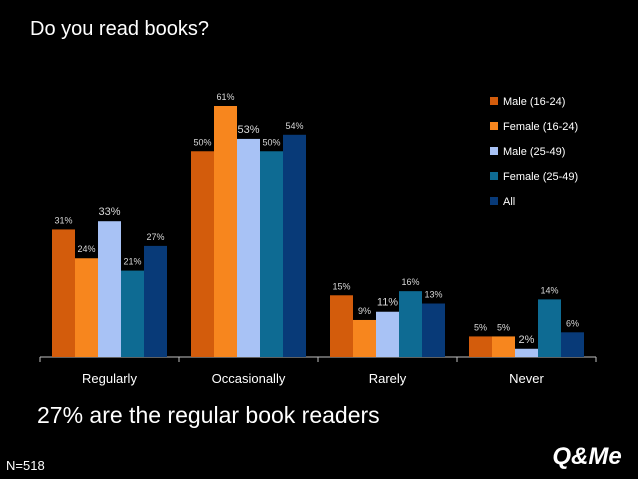 This screenshot has height=479, width=638. What do you see at coordinates (540, 177) in the screenshot?
I see `legend-label: Female (25-49)` at bounding box center [540, 177].